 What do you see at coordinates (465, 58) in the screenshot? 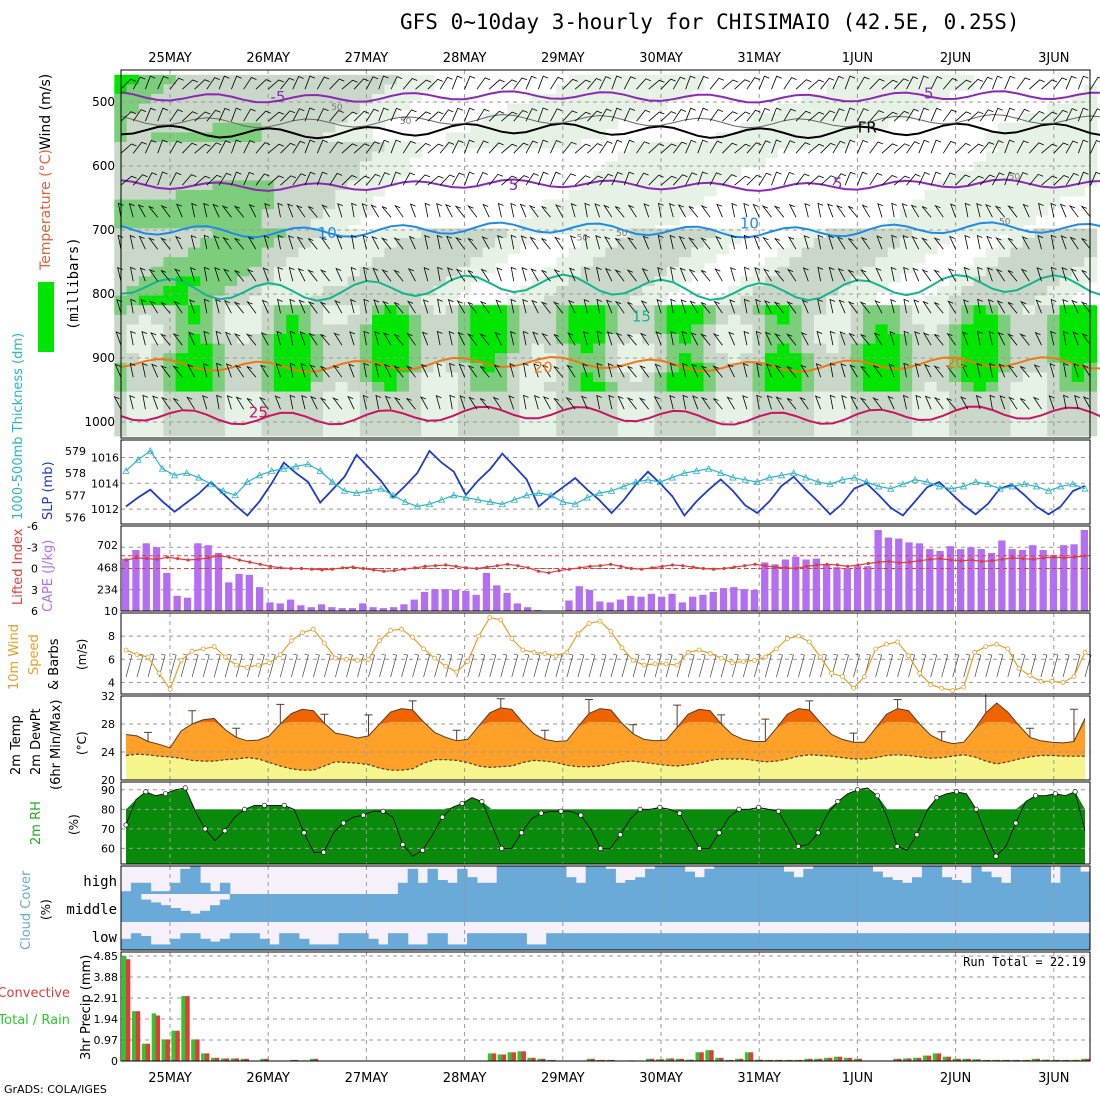
I see `date-label-top: 28MAY` at bounding box center [465, 58].